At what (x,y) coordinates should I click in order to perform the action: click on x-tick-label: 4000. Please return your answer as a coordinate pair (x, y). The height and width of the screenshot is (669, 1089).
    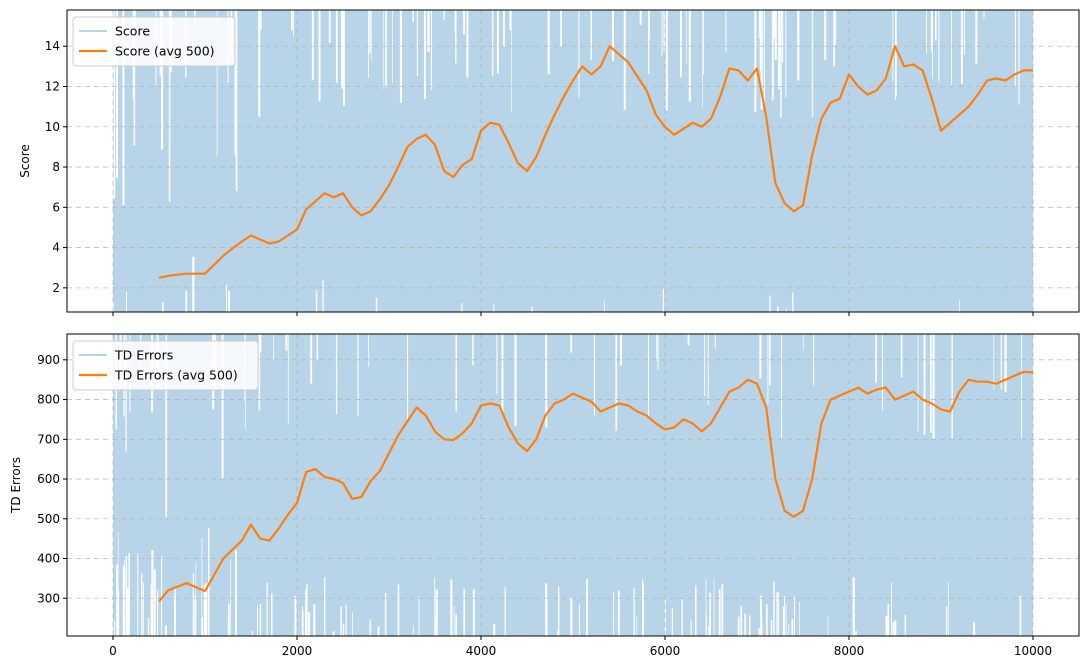
    Looking at the image, I should click on (481, 651).